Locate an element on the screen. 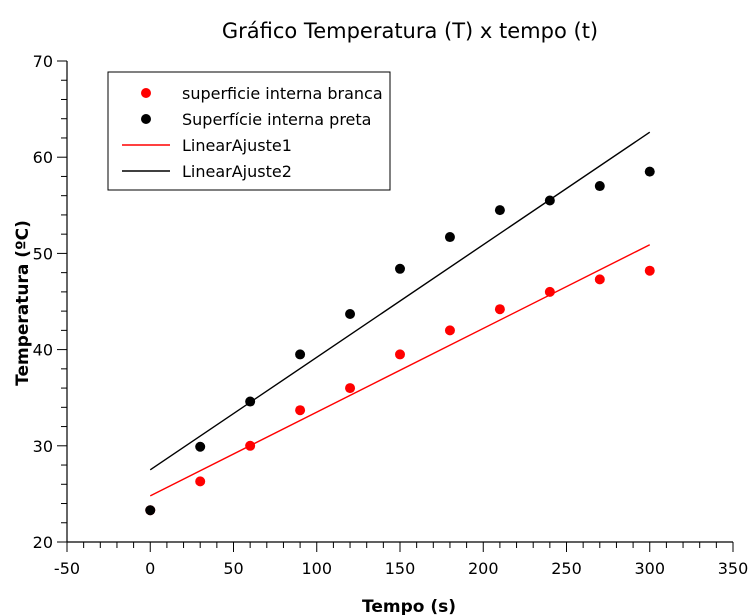 This screenshot has height=615, width=748. x-tick-label: 350 is located at coordinates (733, 568).